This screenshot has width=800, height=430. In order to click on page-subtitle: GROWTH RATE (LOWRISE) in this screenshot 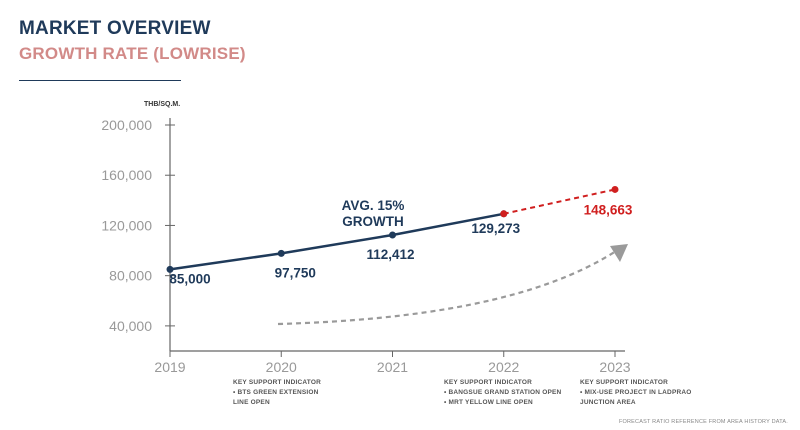, I will do `click(132, 53)`.